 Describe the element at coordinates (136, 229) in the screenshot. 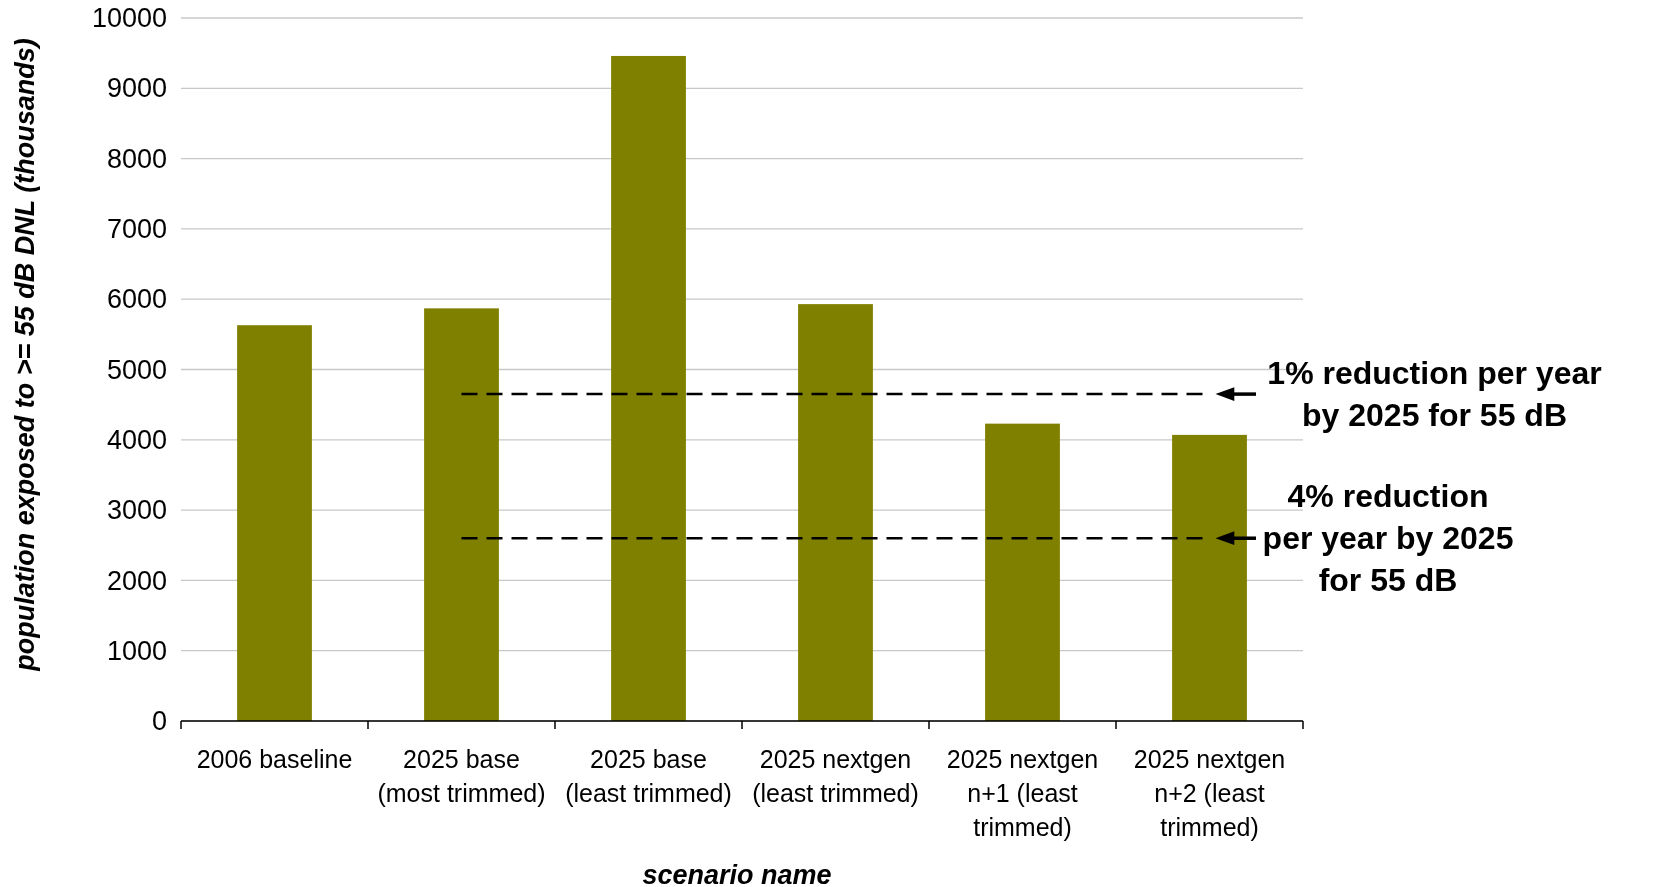

I see `y-tick-label: 7000` at that location.